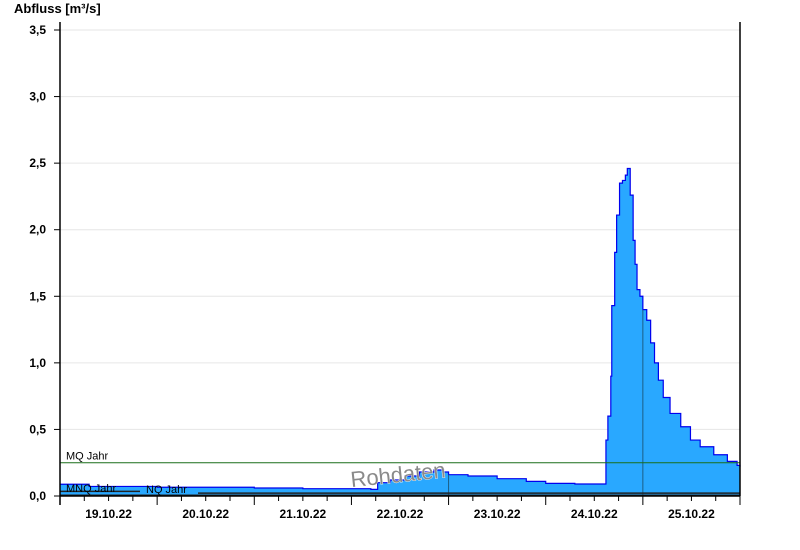  I want to click on x-tick-label: 24.10.22, so click(594, 514).